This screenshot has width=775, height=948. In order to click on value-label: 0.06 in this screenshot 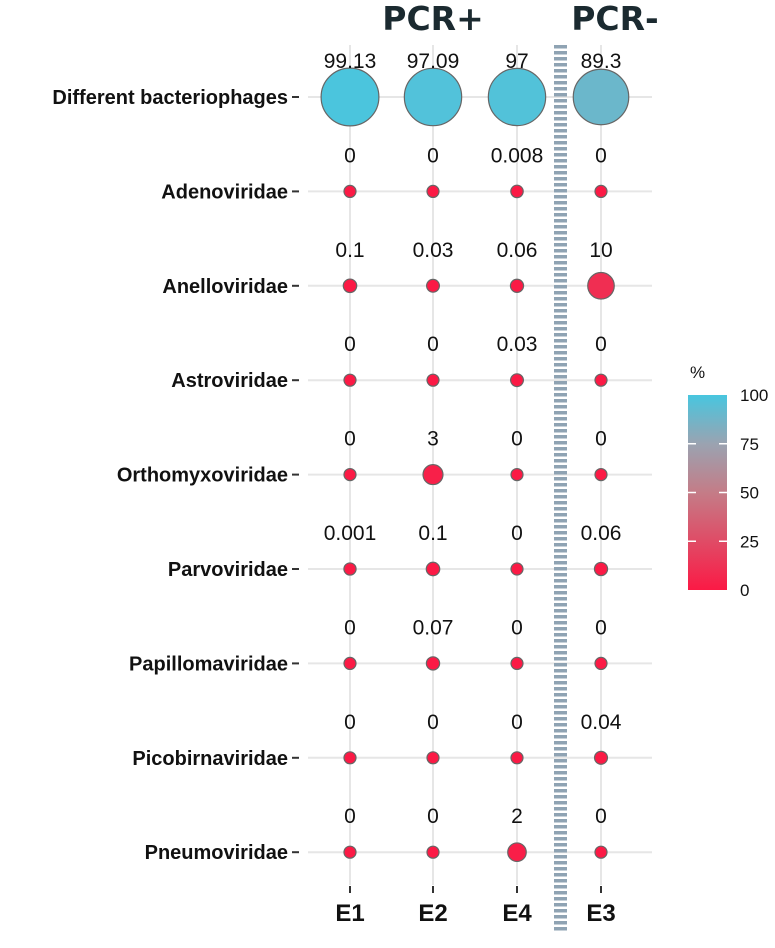, I will do `click(601, 533)`.